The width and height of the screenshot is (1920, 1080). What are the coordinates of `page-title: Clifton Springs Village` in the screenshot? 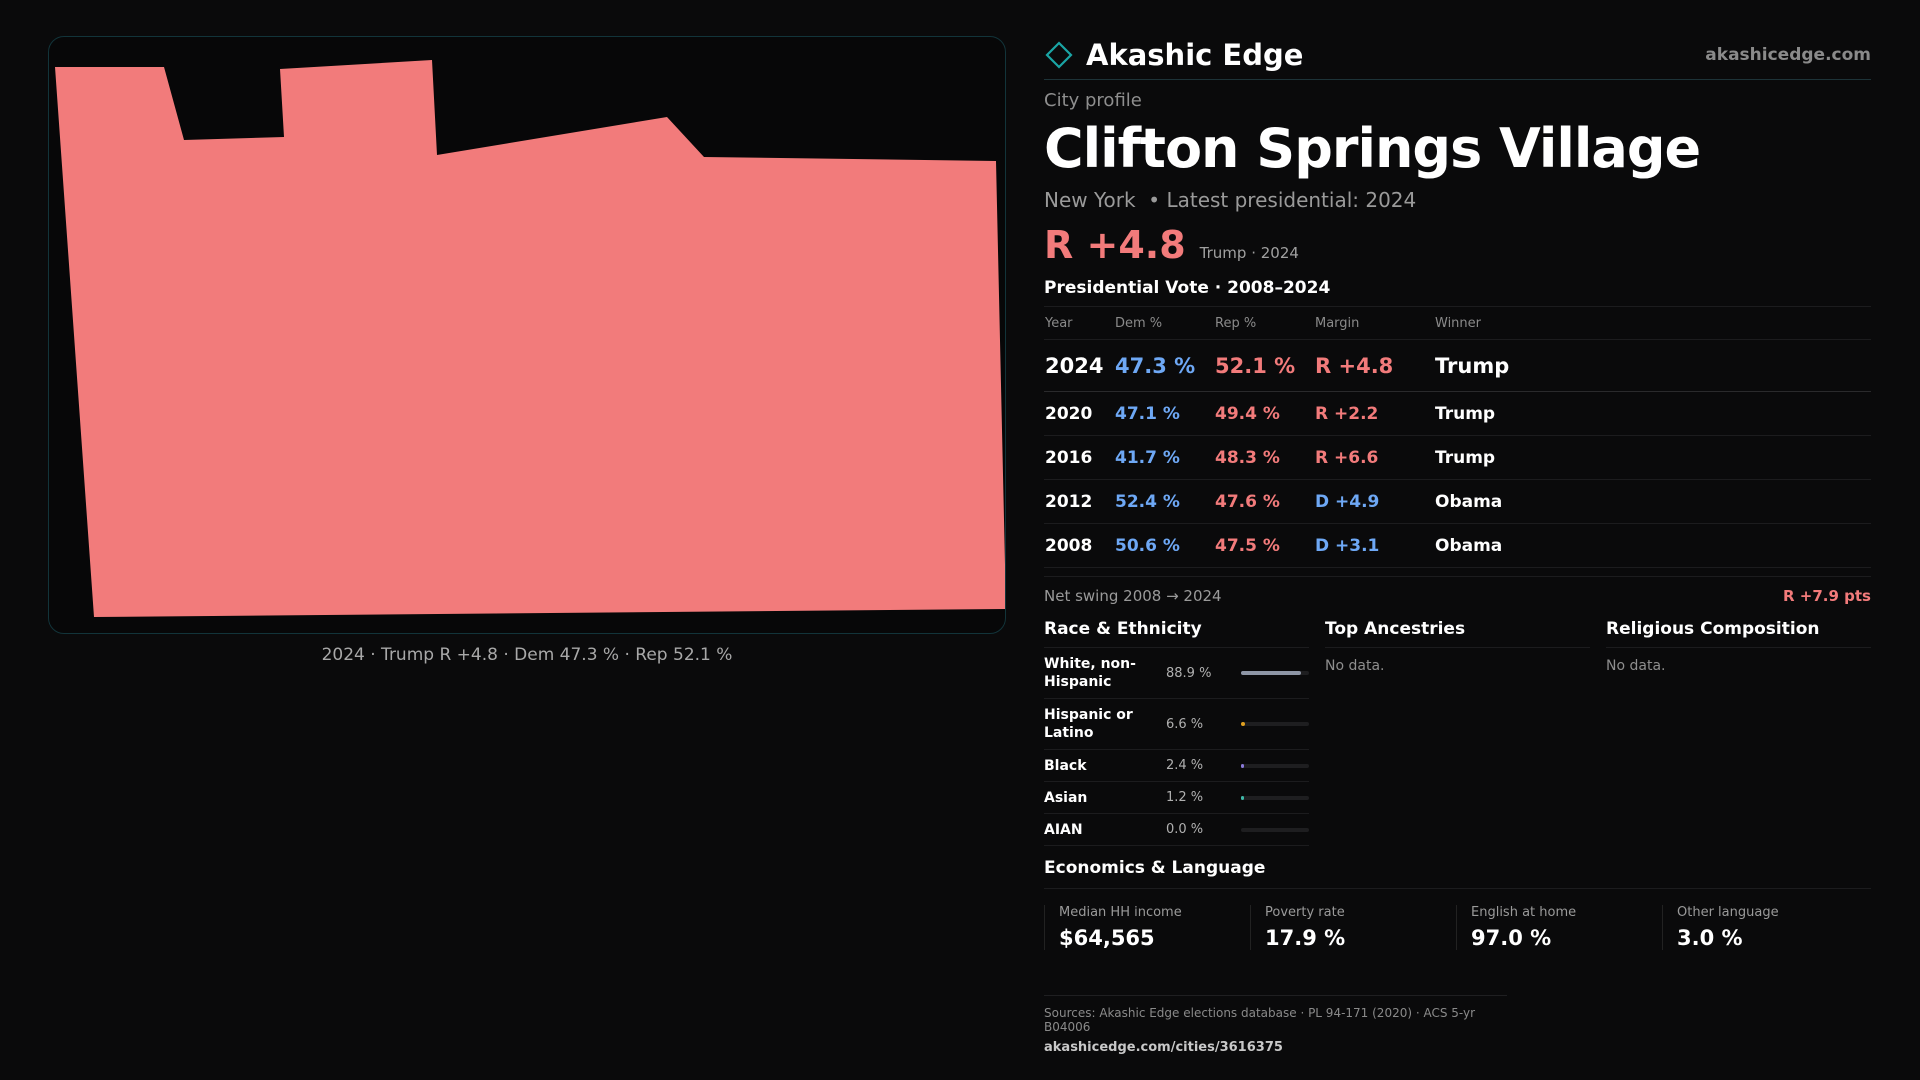 It's located at (1372, 148).